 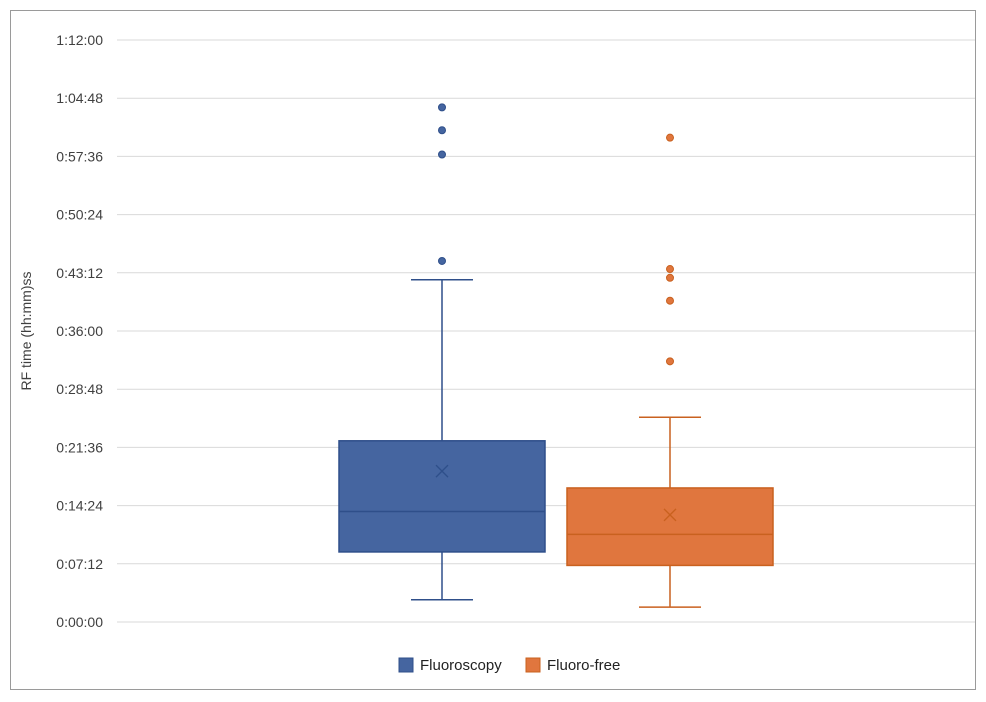 I want to click on legend: Fluoroscopy Fluoro-free, so click(x=509, y=665).